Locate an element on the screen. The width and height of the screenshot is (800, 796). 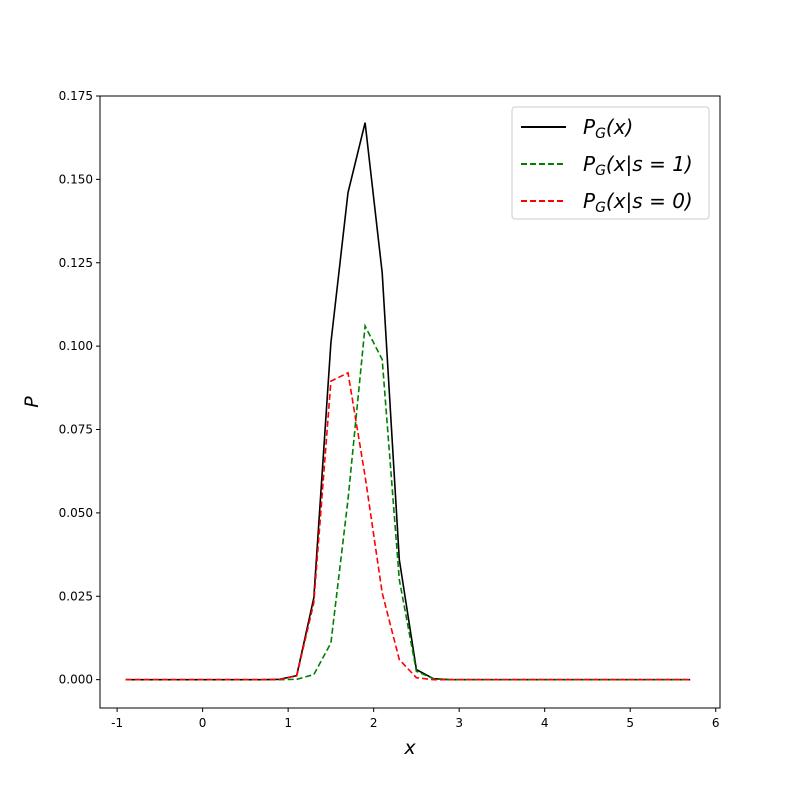
y-tick-label: 0.175 is located at coordinates (76, 96).